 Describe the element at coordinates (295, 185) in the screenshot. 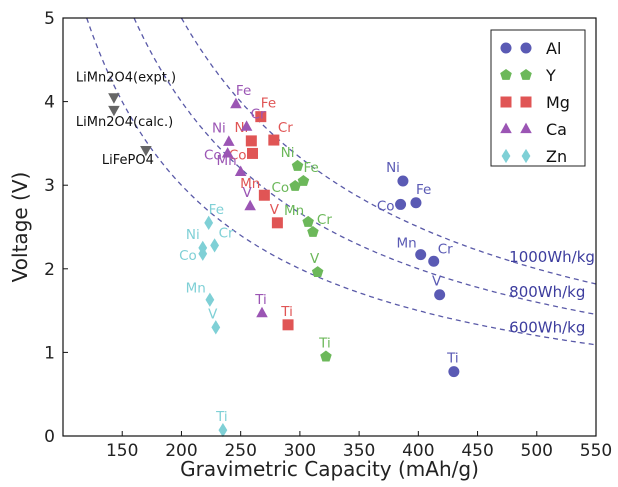

I see `point-y-co` at that location.